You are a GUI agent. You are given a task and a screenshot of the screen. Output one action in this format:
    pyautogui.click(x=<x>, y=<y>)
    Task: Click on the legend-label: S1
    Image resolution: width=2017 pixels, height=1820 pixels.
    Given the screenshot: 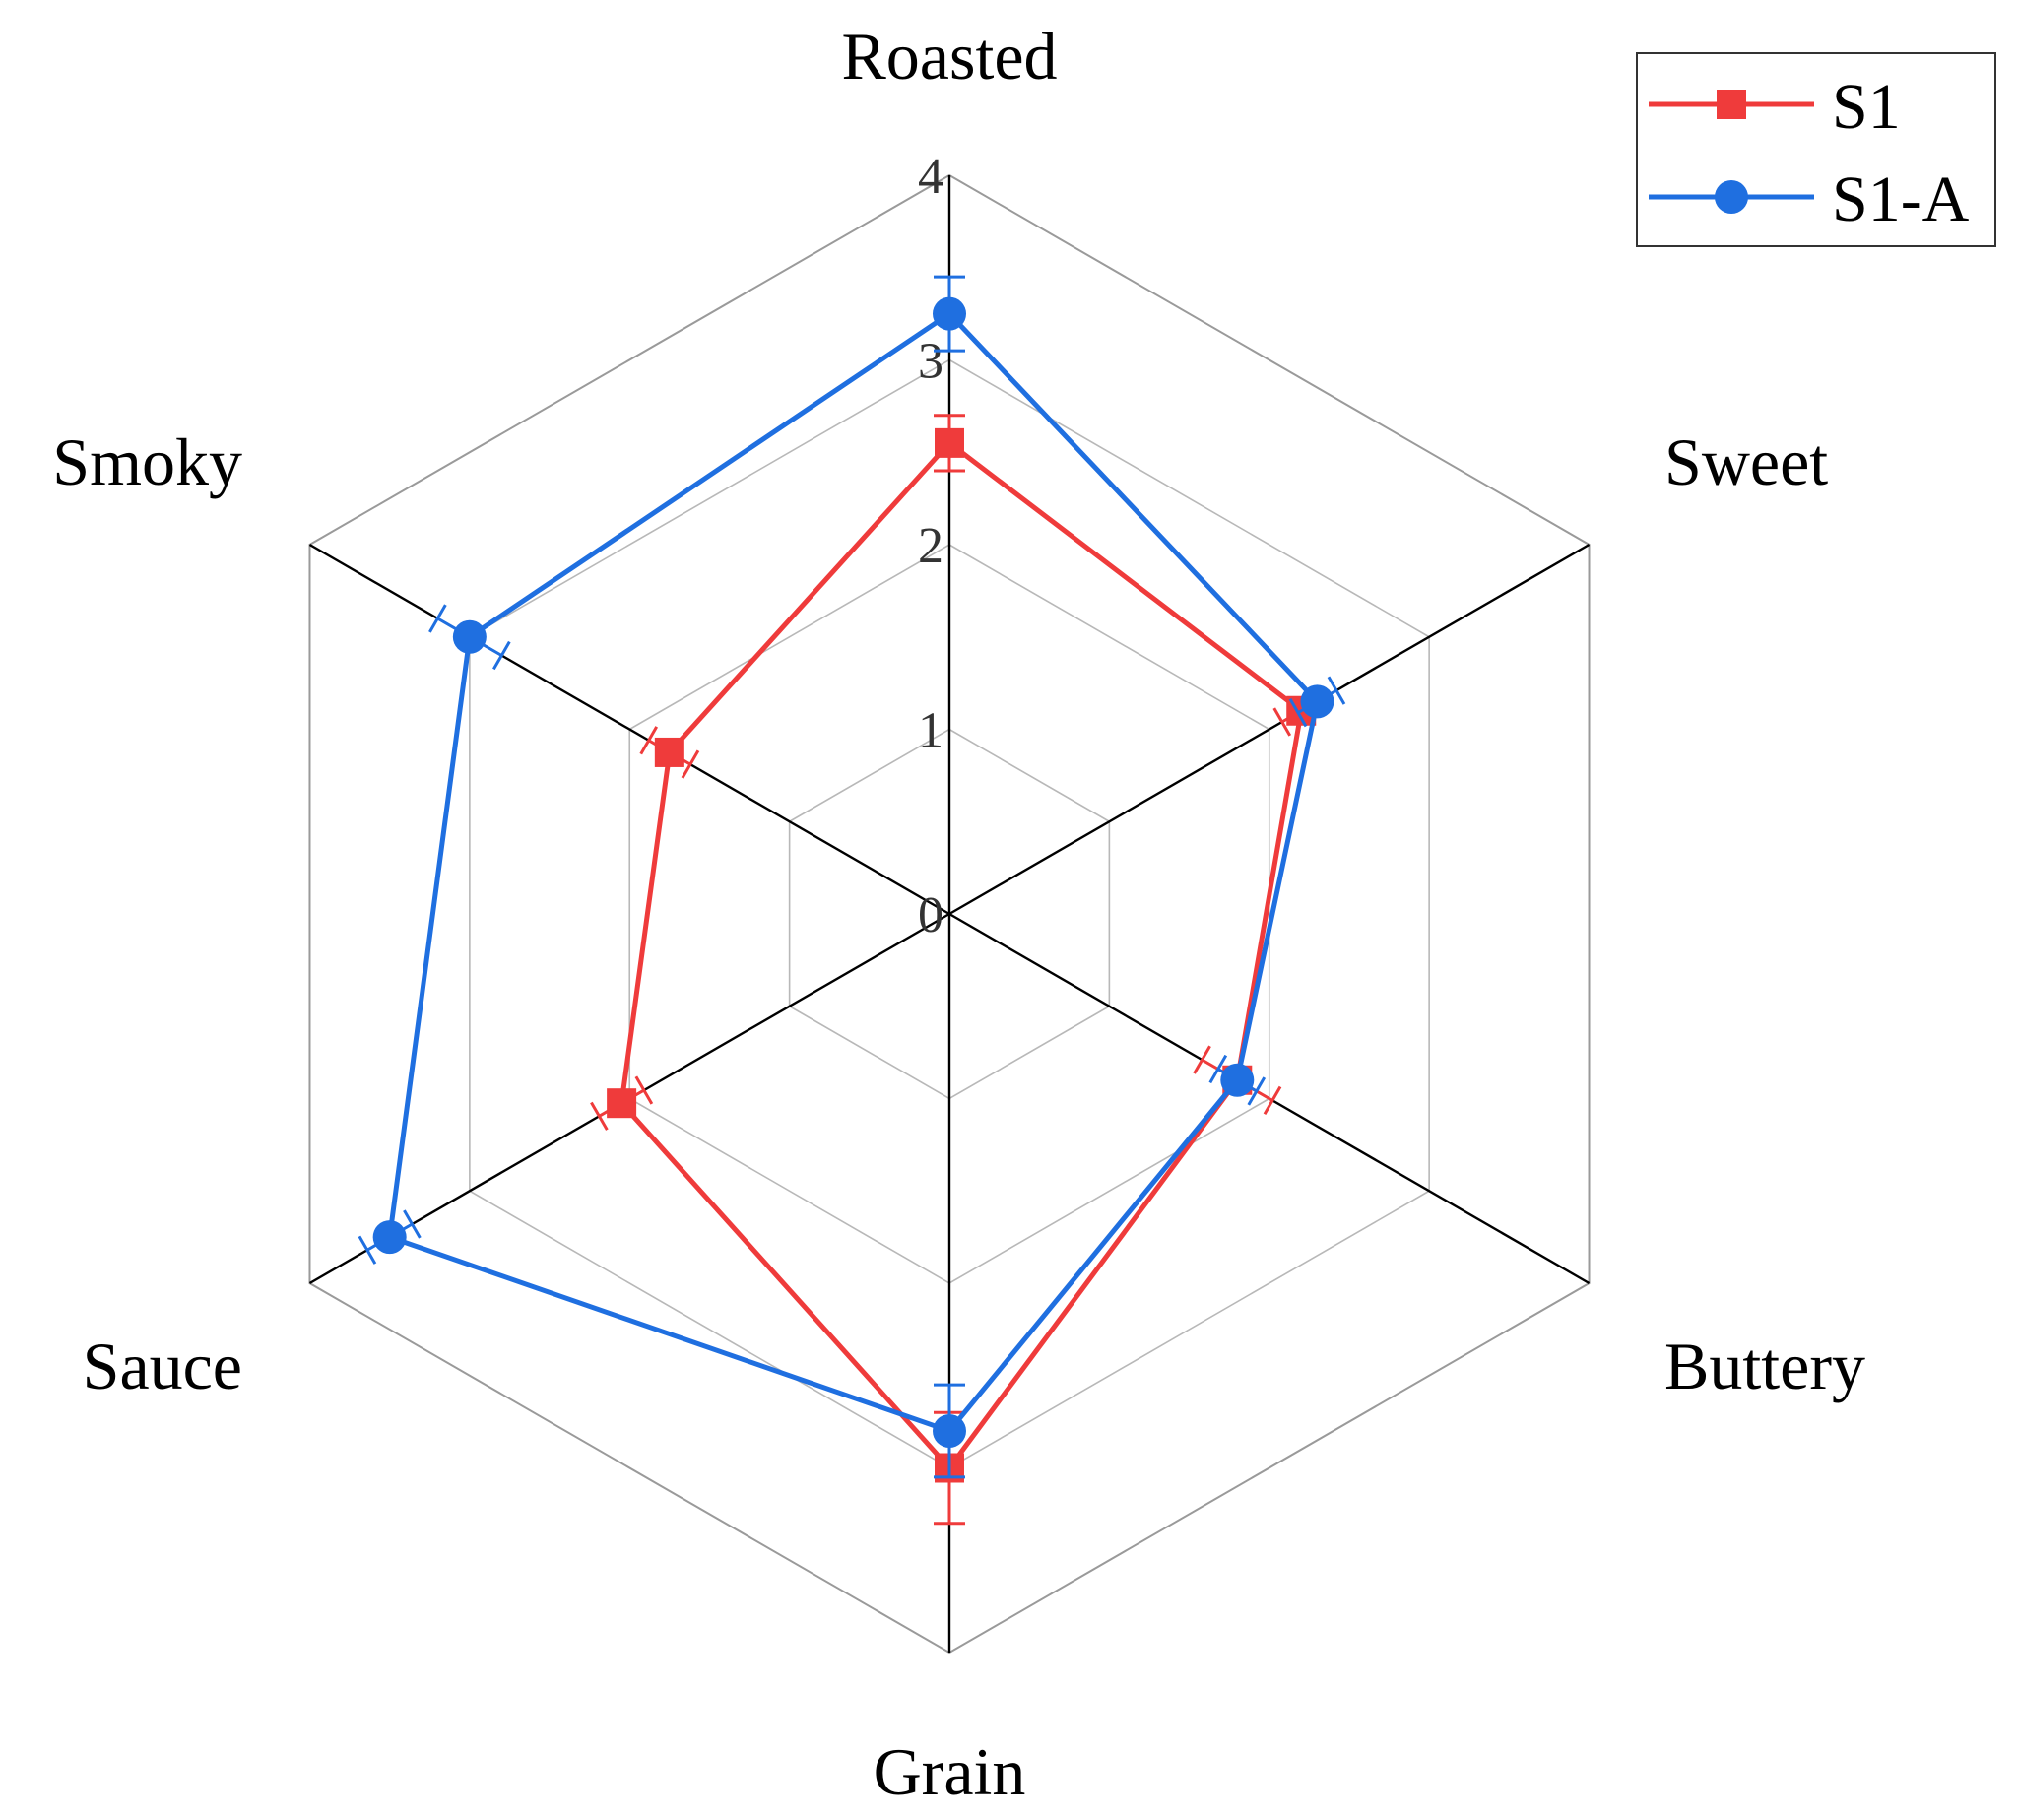 What is the action you would take?
    pyautogui.click(x=1866, y=107)
    